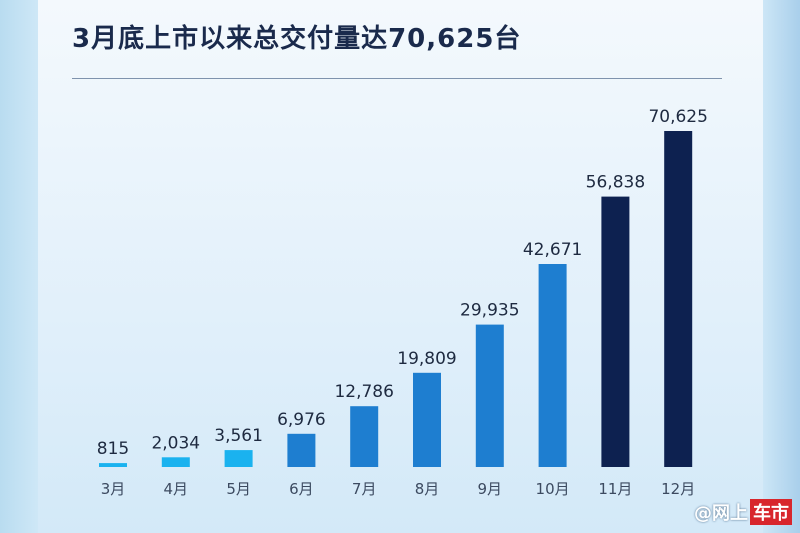 This screenshot has height=533, width=800. I want to click on x-tick-label: 11月, so click(615, 489).